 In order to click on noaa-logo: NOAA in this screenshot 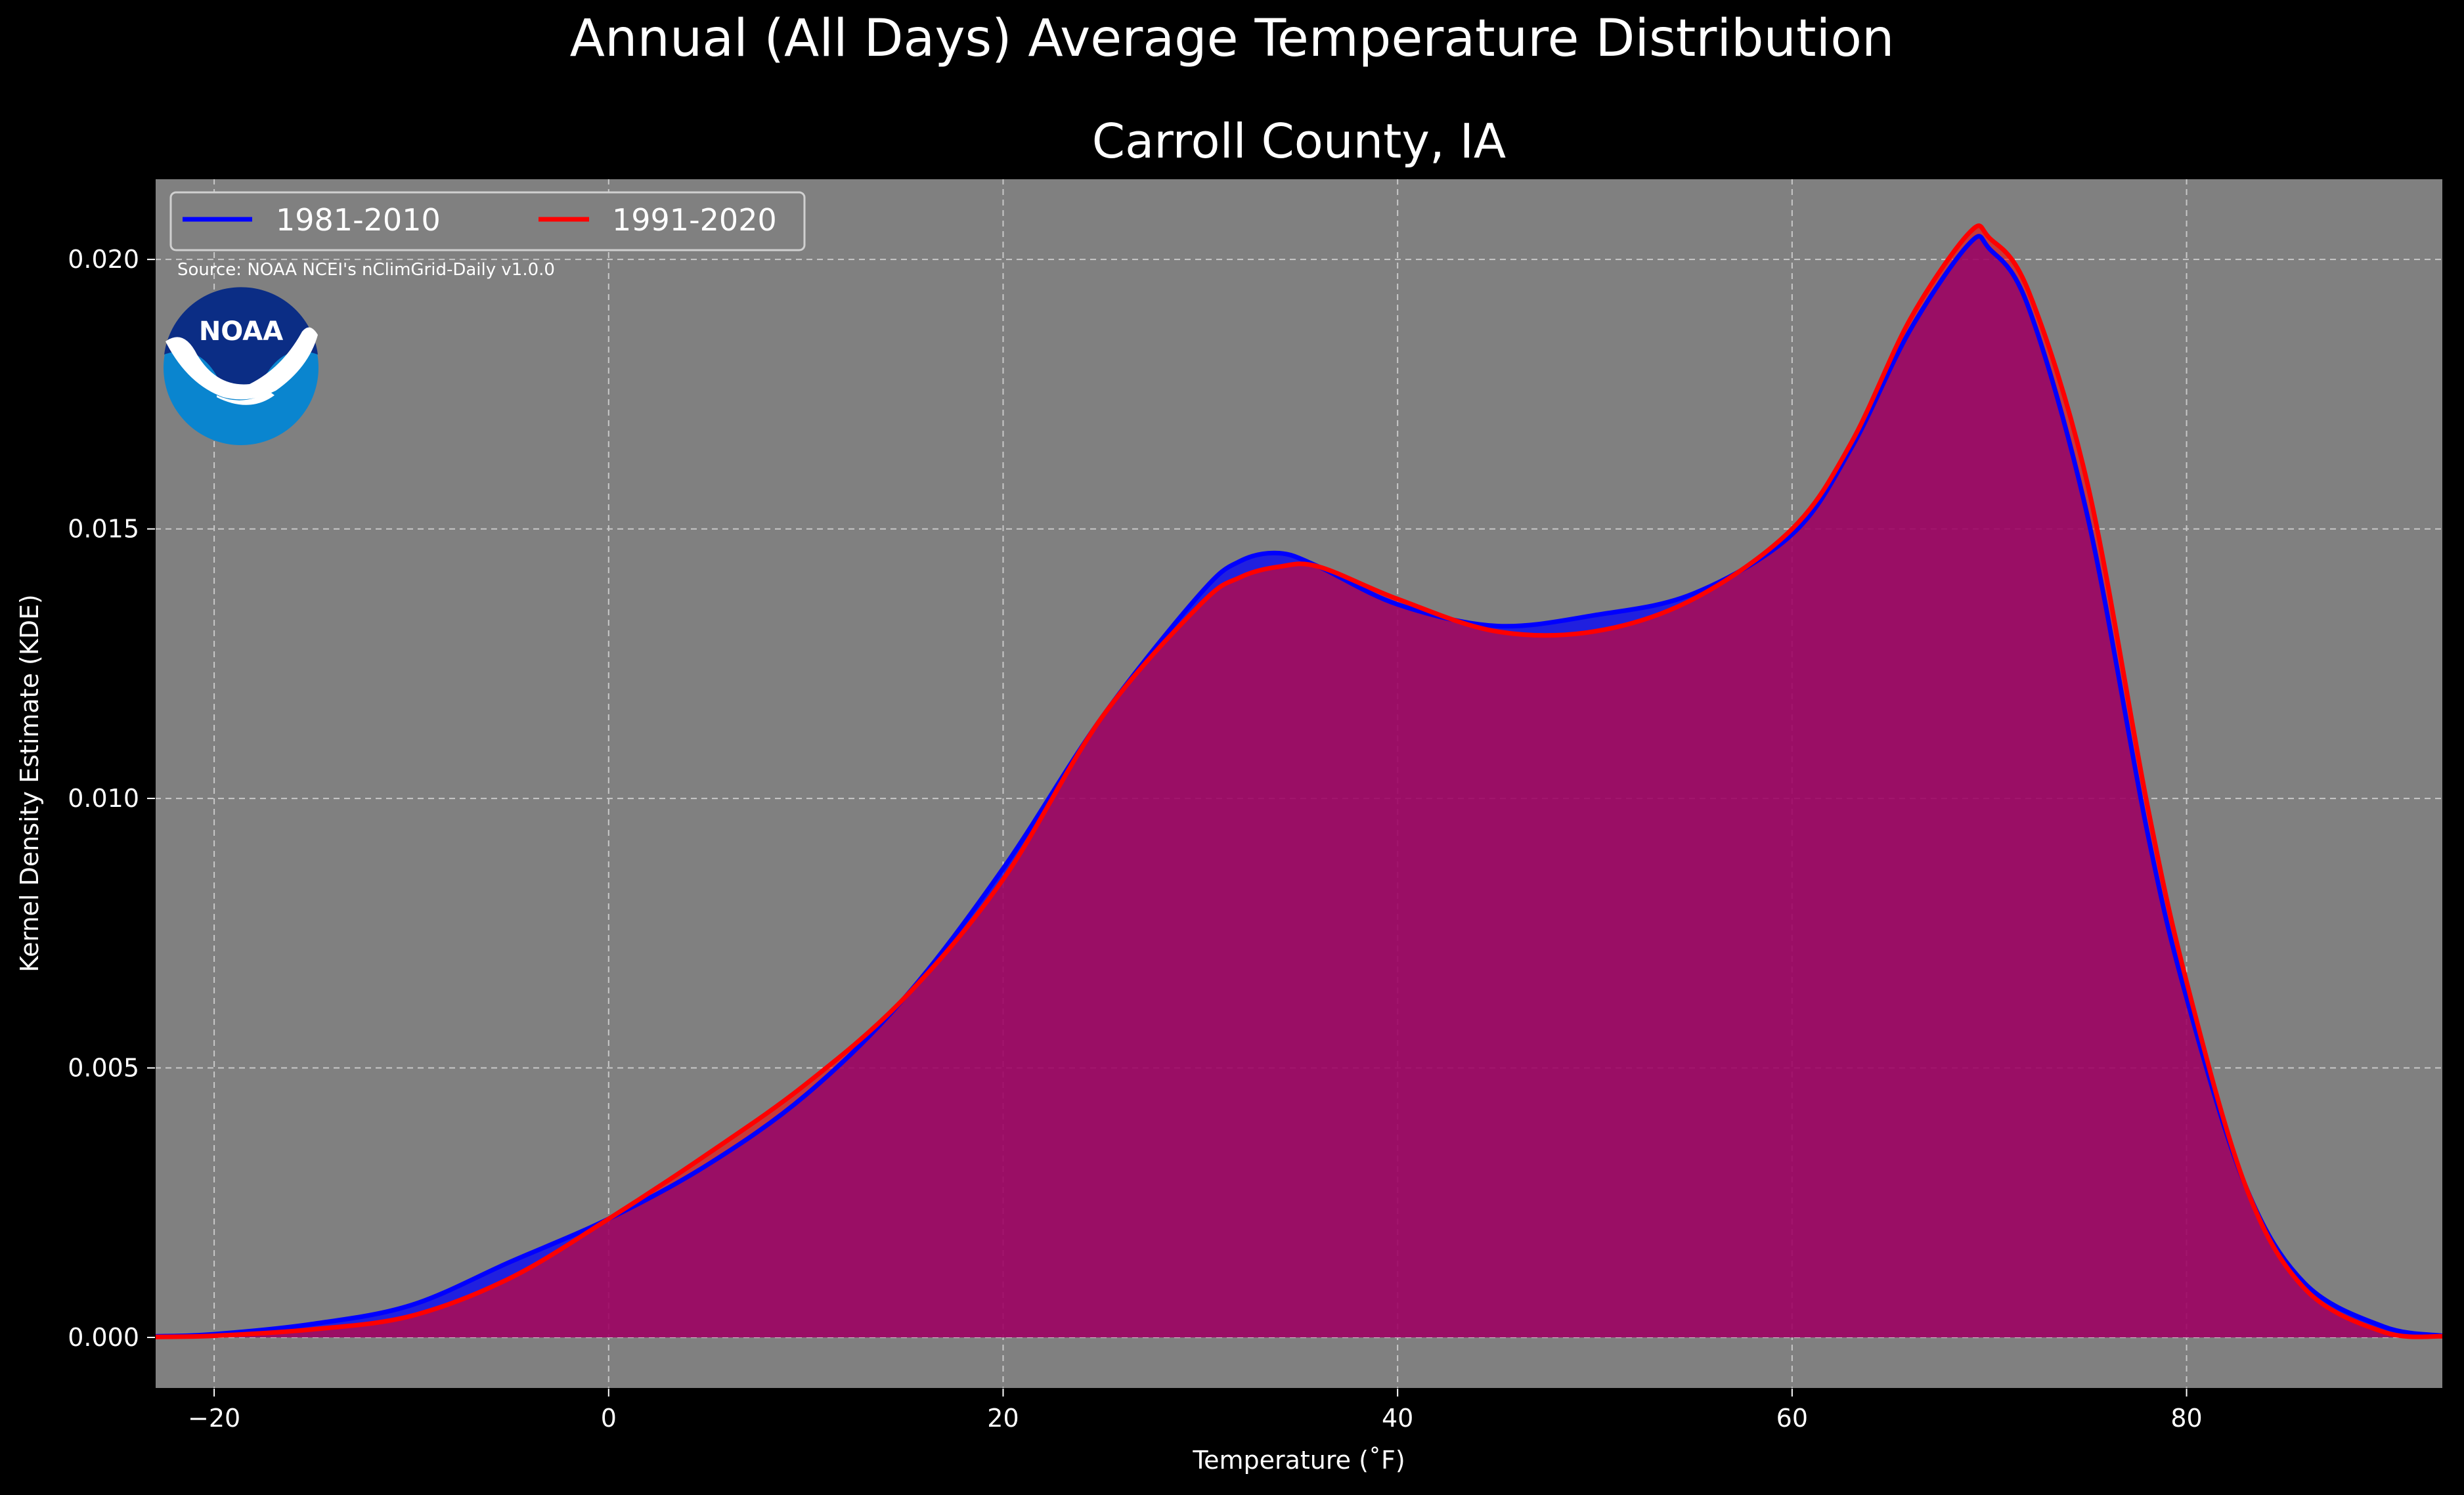, I will do `click(241, 366)`.